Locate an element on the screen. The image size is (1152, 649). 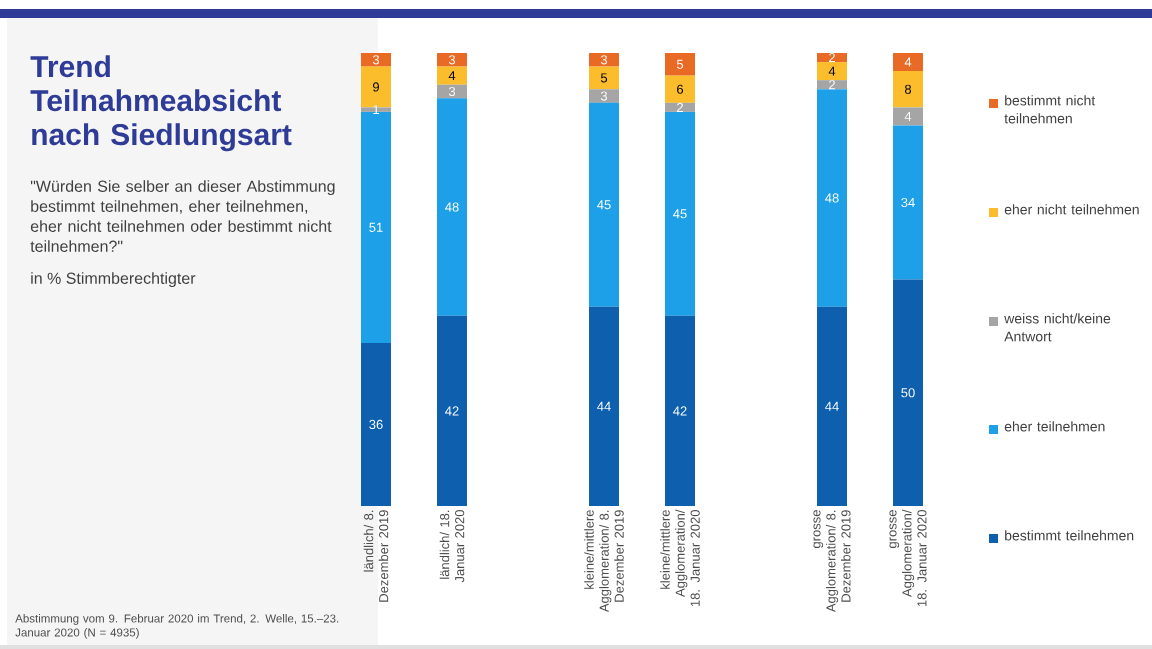
text: "Würden Sie selber an dieser Abstimmung bestimmt teilnehmen, eher teilnehmen, eher nicht teilnehmen oder bestimmt nicht teilnehmen?" is located at coordinates (182, 216).